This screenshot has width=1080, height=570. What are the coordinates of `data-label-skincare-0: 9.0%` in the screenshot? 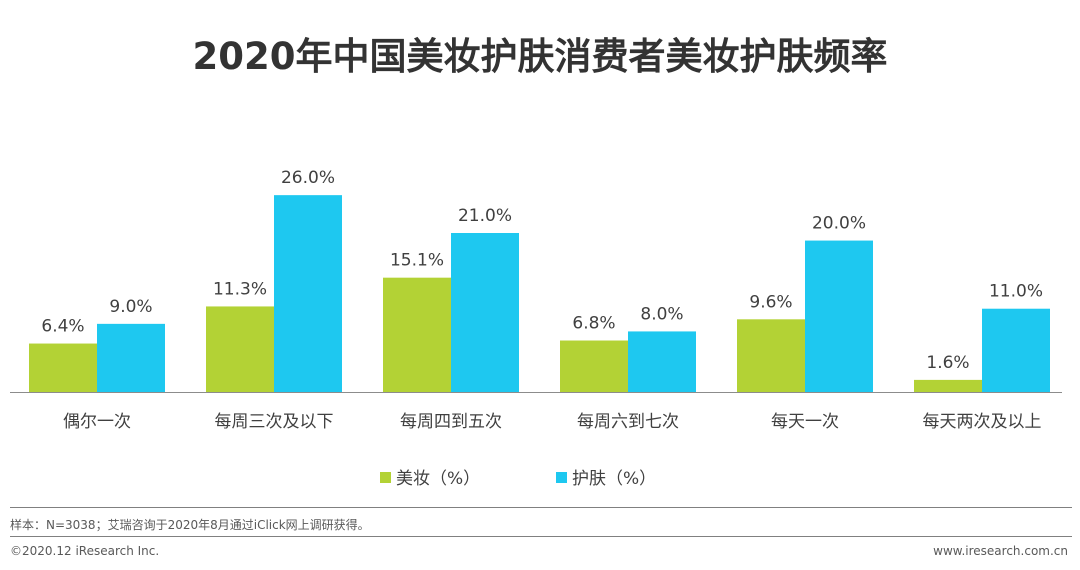 It's located at (130, 307).